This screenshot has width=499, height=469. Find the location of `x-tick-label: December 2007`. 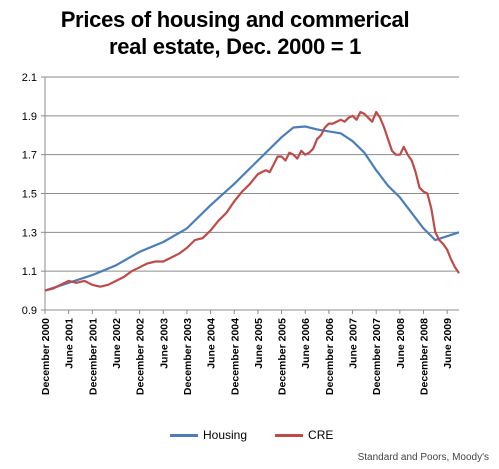

x-tick-label: December 2007 is located at coordinates (377, 356).